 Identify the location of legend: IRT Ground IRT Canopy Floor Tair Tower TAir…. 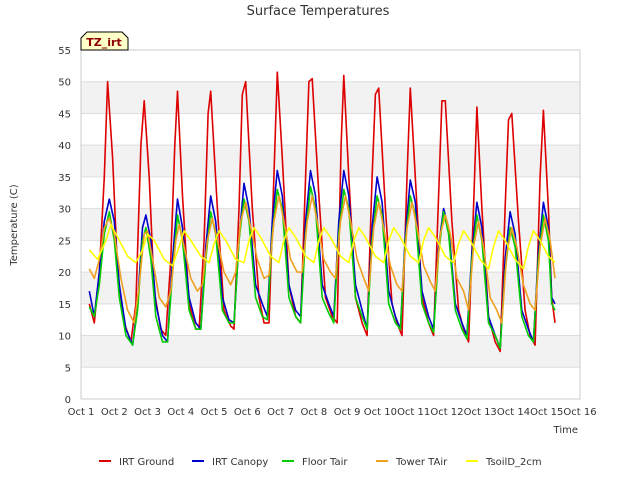
(320, 462).